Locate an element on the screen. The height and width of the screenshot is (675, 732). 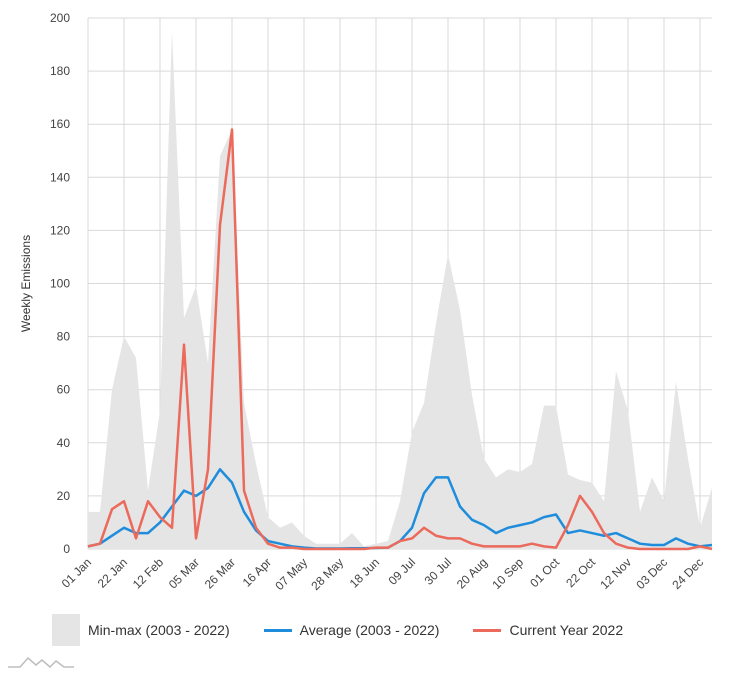
x-tick-label: 18 Jun is located at coordinates (364, 572).